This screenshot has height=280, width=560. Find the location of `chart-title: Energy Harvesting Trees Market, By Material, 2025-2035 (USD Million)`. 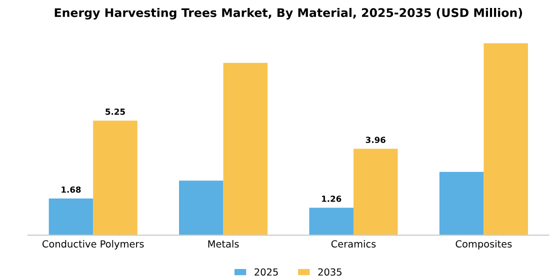

chart-title: Energy Harvesting Trees Market, By Material, 2025-2035 (USD Million) is located at coordinates (288, 14).